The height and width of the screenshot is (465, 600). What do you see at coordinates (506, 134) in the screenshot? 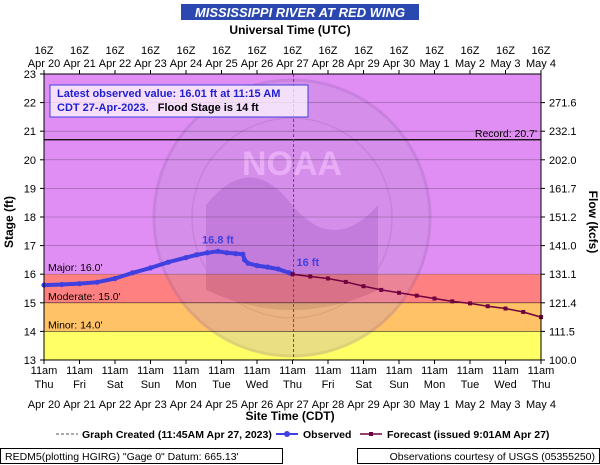
I see `record-label: Record: 20.7'` at bounding box center [506, 134].